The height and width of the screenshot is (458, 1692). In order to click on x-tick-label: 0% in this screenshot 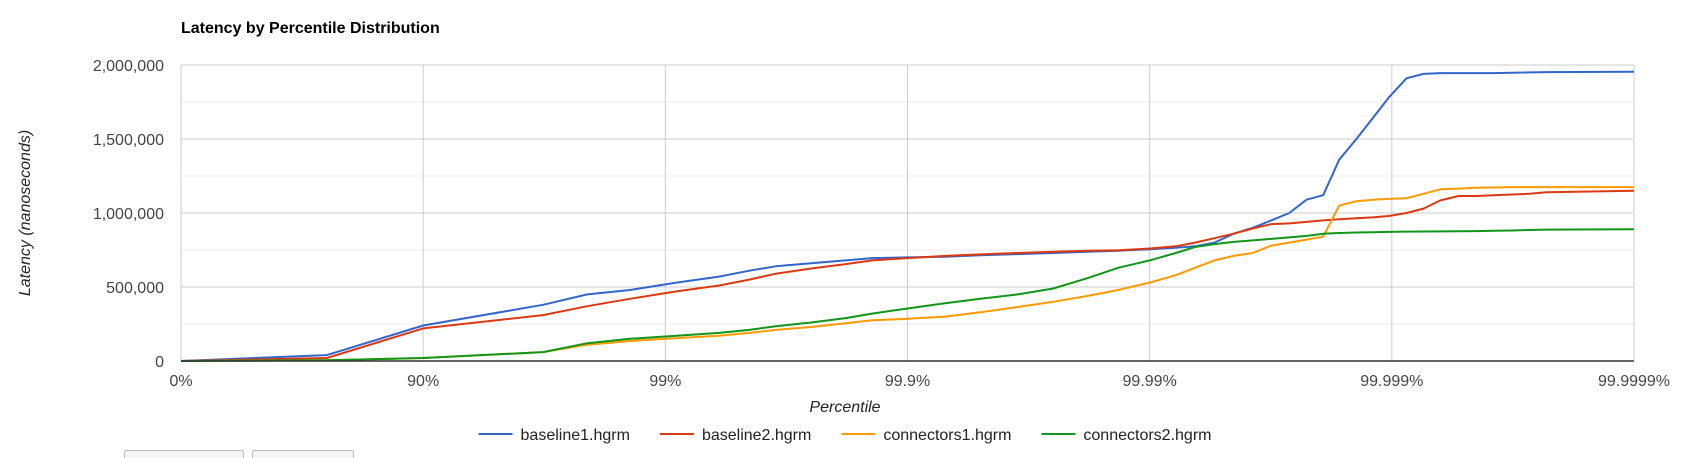, I will do `click(180, 381)`.